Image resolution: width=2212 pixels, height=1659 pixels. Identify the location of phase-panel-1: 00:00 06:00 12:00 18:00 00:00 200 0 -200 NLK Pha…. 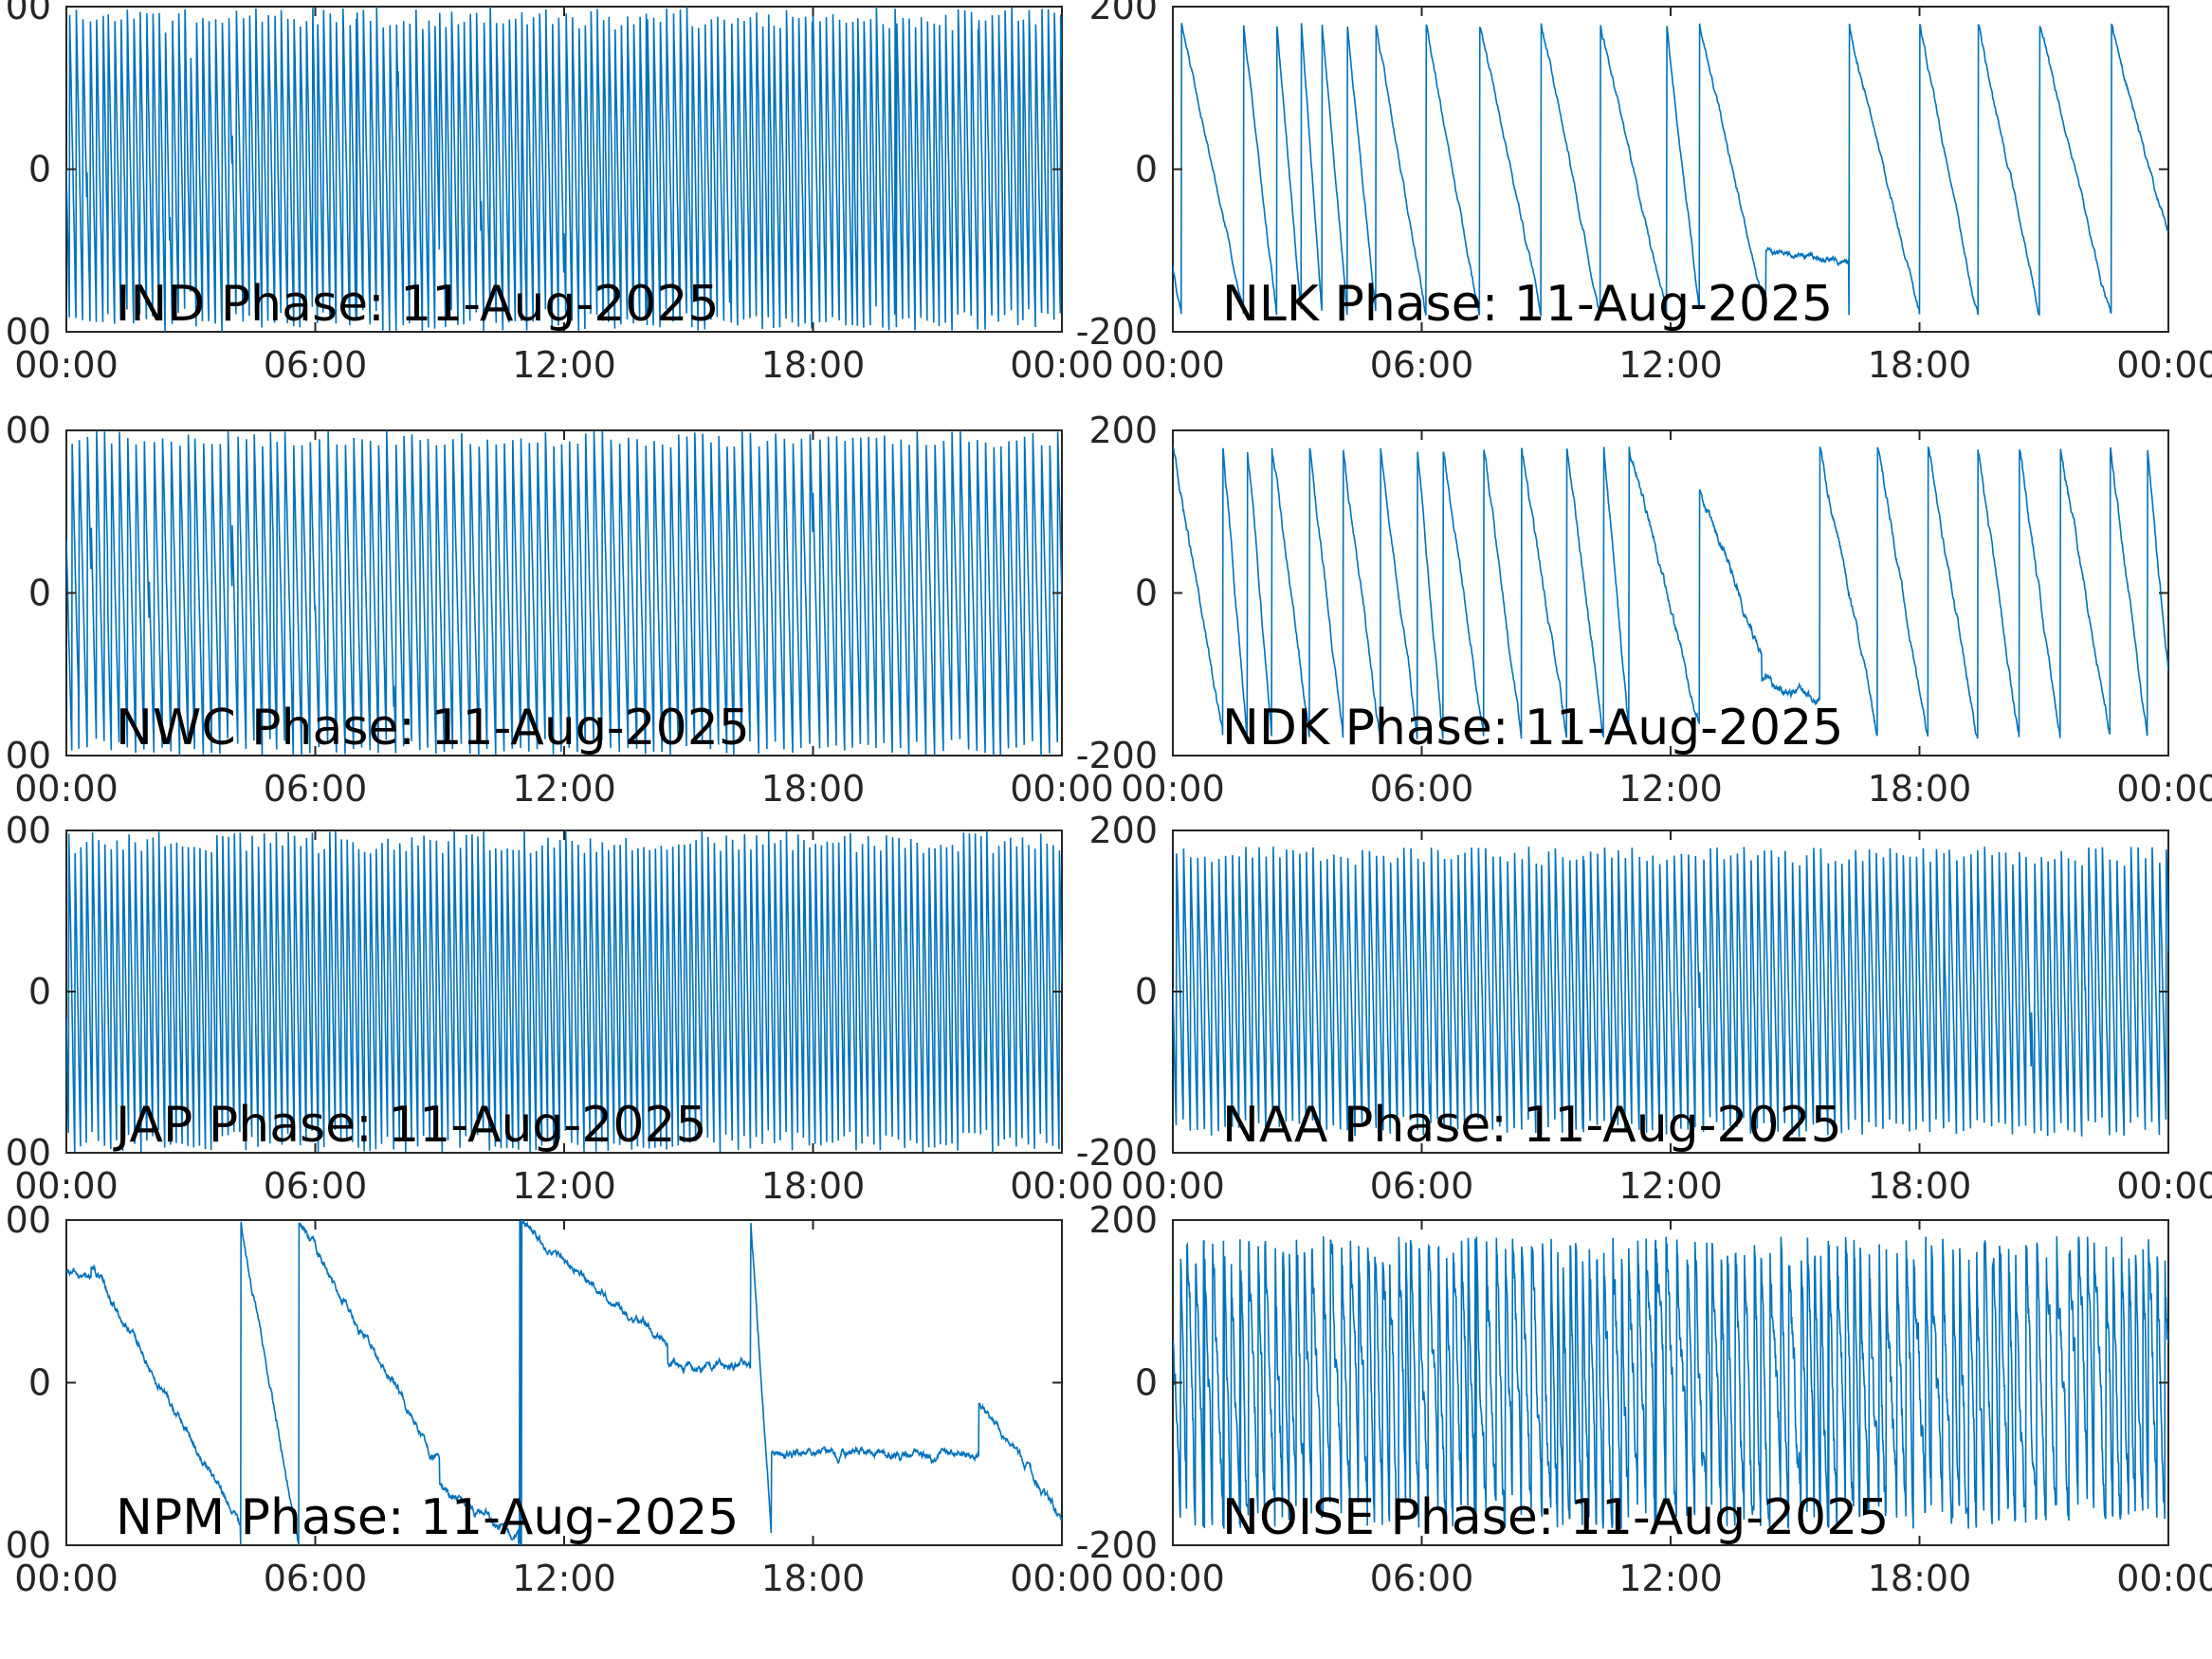
(1644, 193).